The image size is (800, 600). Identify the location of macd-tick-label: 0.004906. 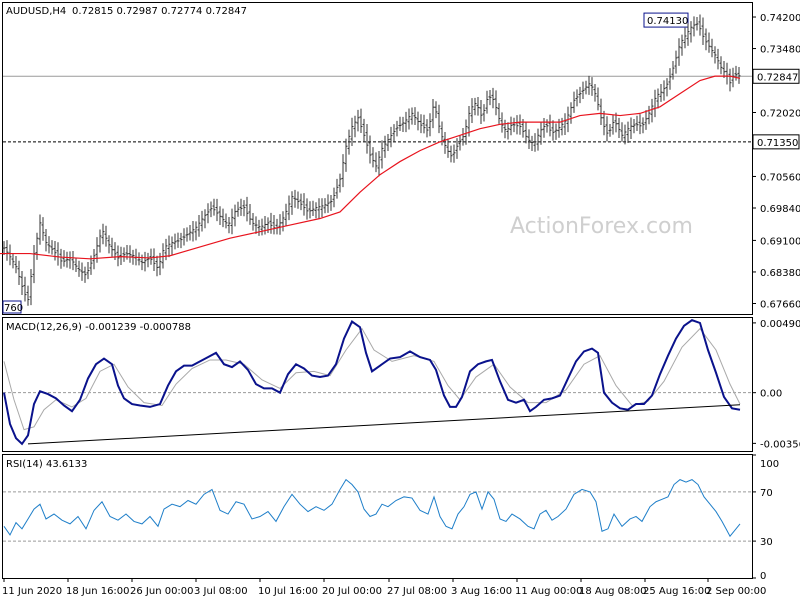
(780, 324).